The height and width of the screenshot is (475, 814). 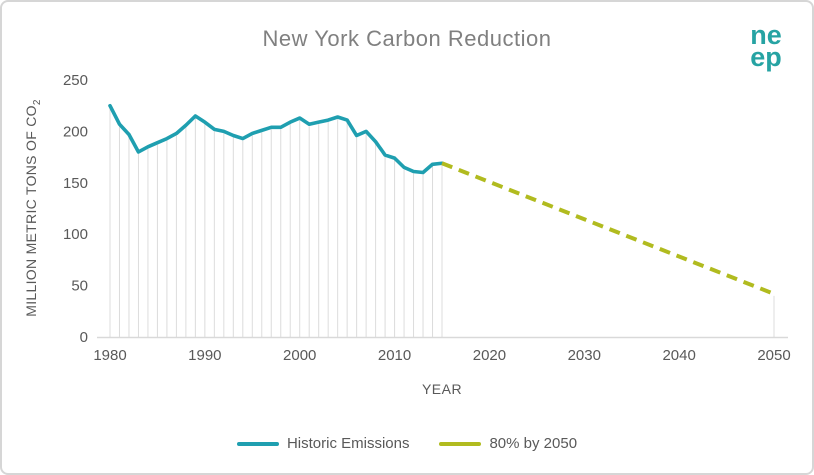 I want to click on y-tick-label: 200, so click(x=75, y=131).